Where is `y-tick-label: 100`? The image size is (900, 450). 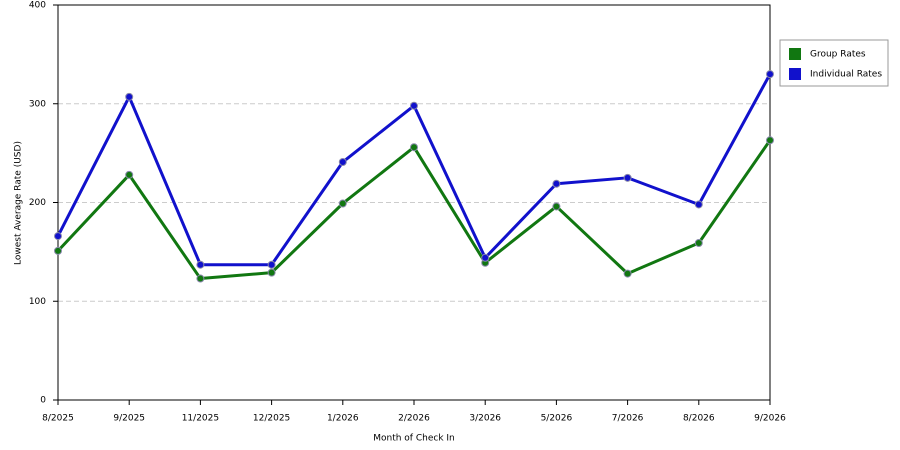
y-tick-label: 100 is located at coordinates (37, 302).